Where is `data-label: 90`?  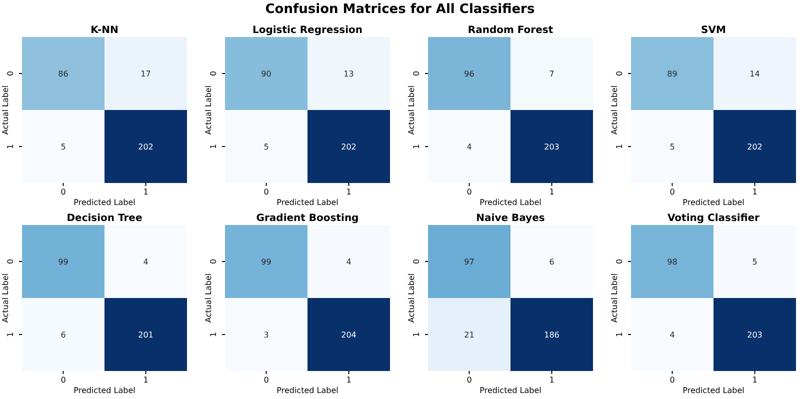 data-label: 90 is located at coordinates (266, 73).